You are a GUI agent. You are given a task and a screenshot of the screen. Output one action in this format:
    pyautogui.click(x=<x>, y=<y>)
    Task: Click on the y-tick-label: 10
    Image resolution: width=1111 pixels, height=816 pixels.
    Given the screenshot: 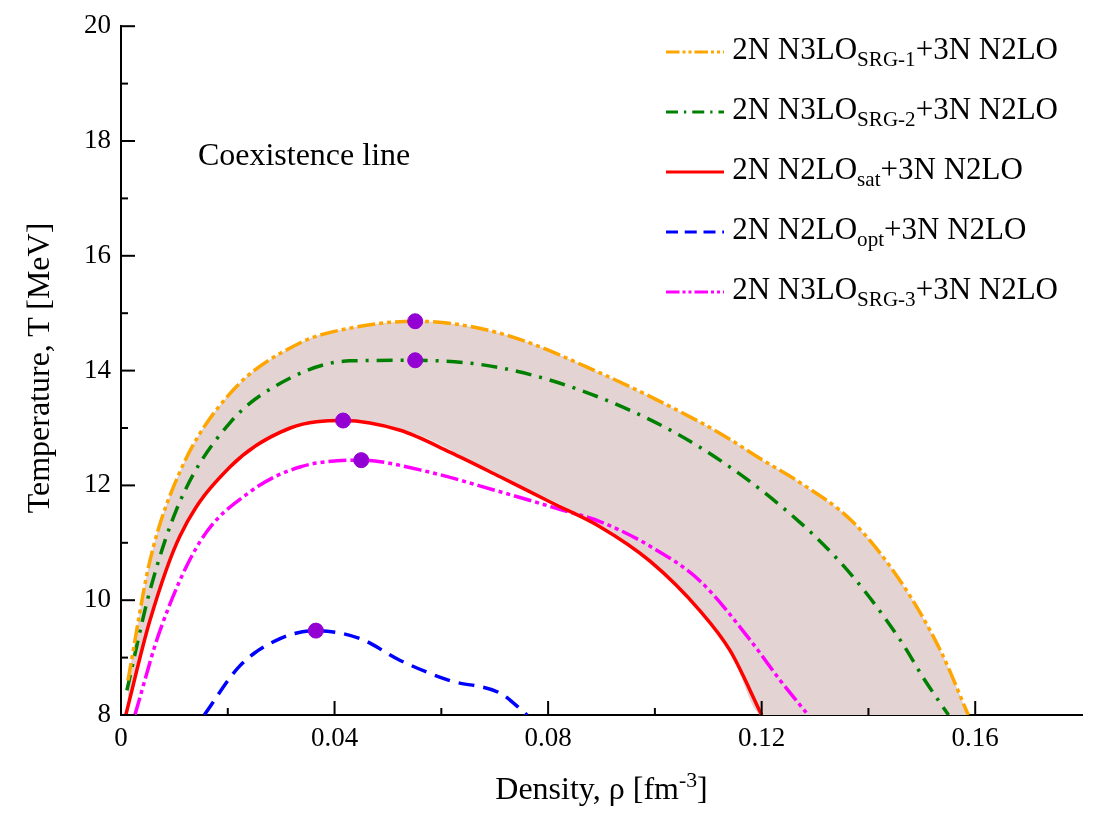 What is the action you would take?
    pyautogui.click(x=97, y=598)
    